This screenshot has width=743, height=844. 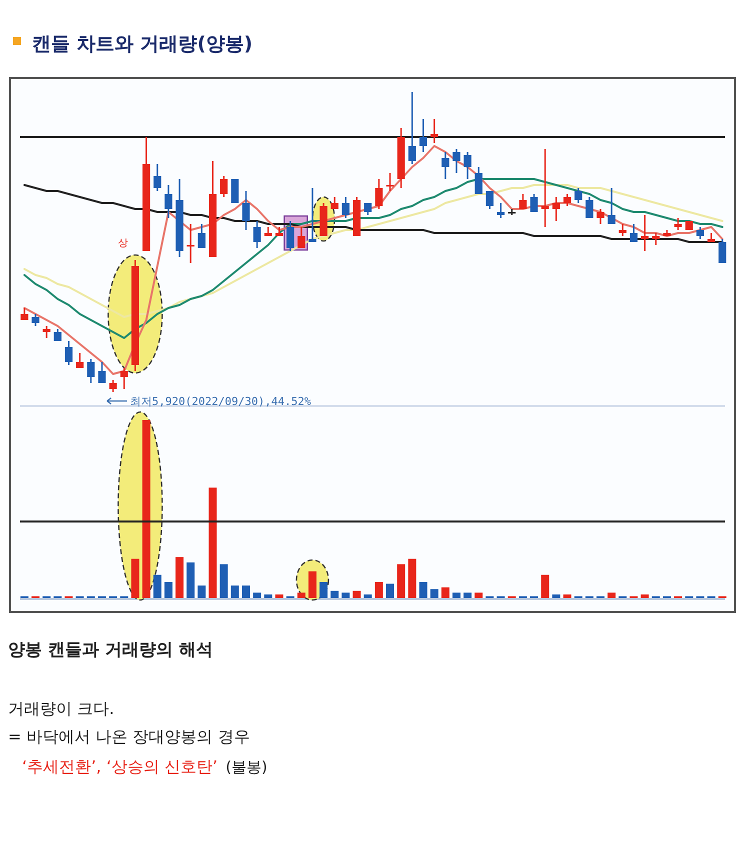 I want to click on annotation: 상, so click(x=123, y=243).